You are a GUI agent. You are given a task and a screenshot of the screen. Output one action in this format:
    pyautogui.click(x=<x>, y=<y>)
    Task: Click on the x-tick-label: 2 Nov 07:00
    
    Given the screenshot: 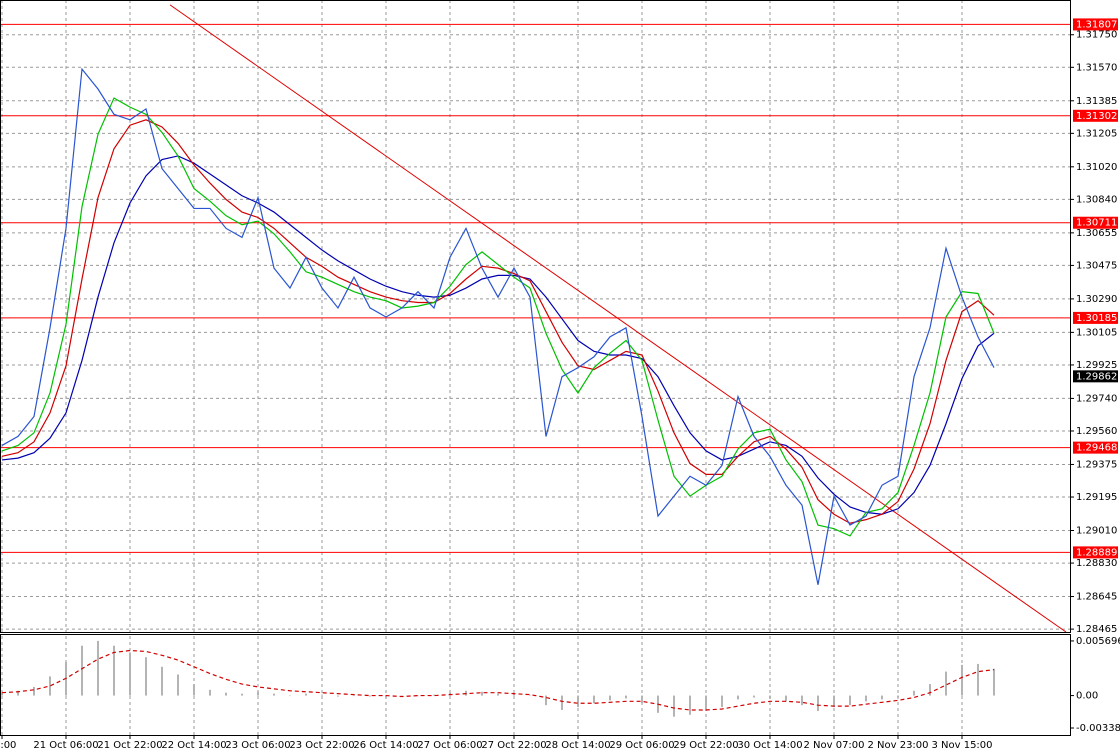 What is the action you would take?
    pyautogui.click(x=833, y=745)
    